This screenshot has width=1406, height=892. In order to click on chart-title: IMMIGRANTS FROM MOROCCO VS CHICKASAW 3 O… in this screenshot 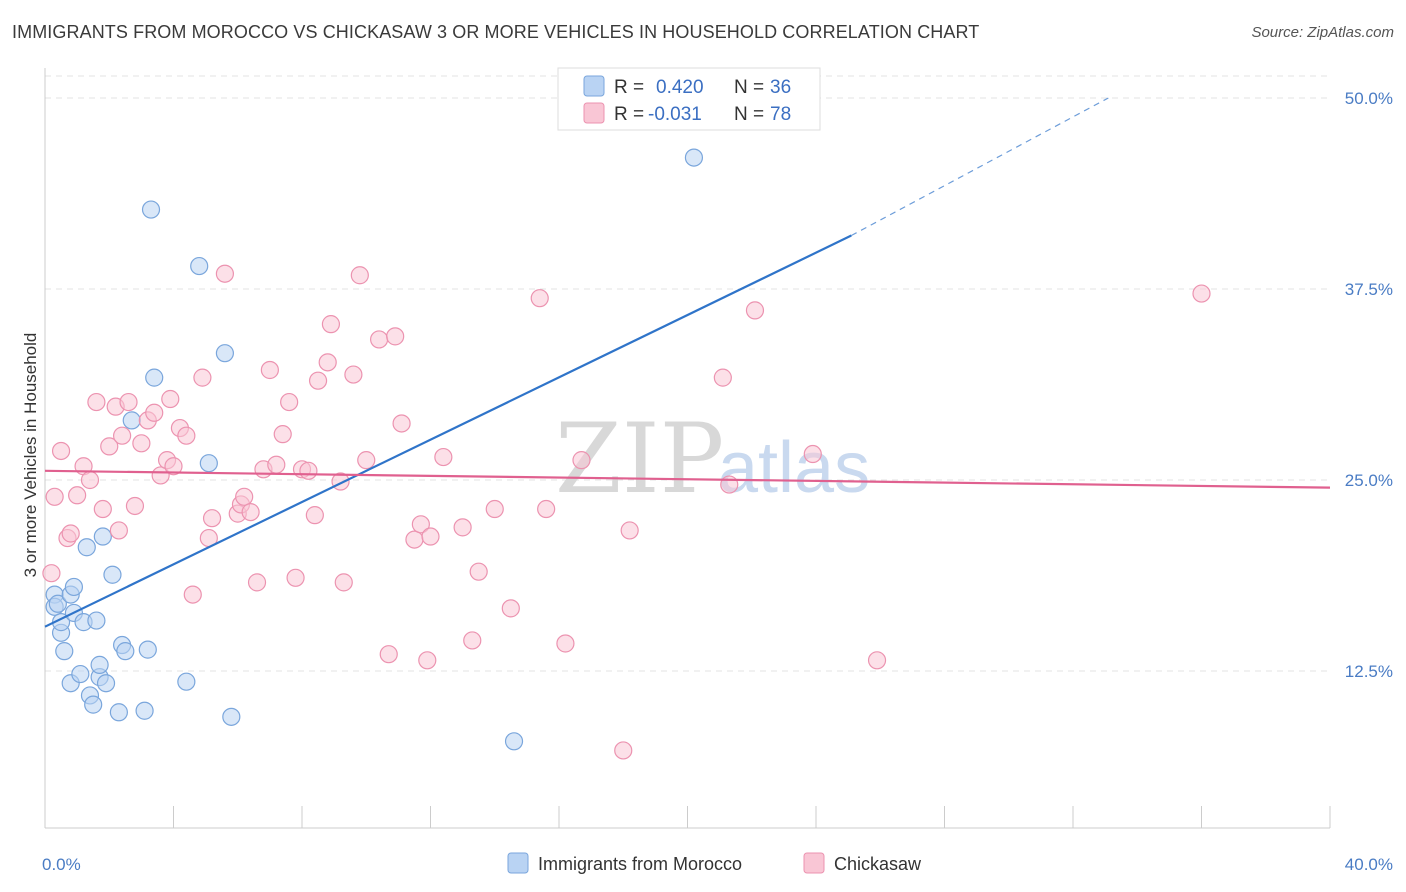, I will do `click(496, 32)`.